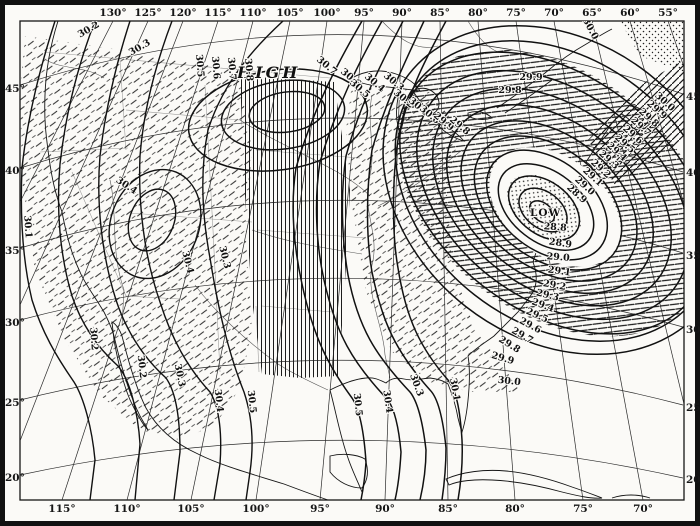 The width and height of the screenshot is (700, 526). I want to click on longitude-label-bottom: 95°, so click(320, 509).